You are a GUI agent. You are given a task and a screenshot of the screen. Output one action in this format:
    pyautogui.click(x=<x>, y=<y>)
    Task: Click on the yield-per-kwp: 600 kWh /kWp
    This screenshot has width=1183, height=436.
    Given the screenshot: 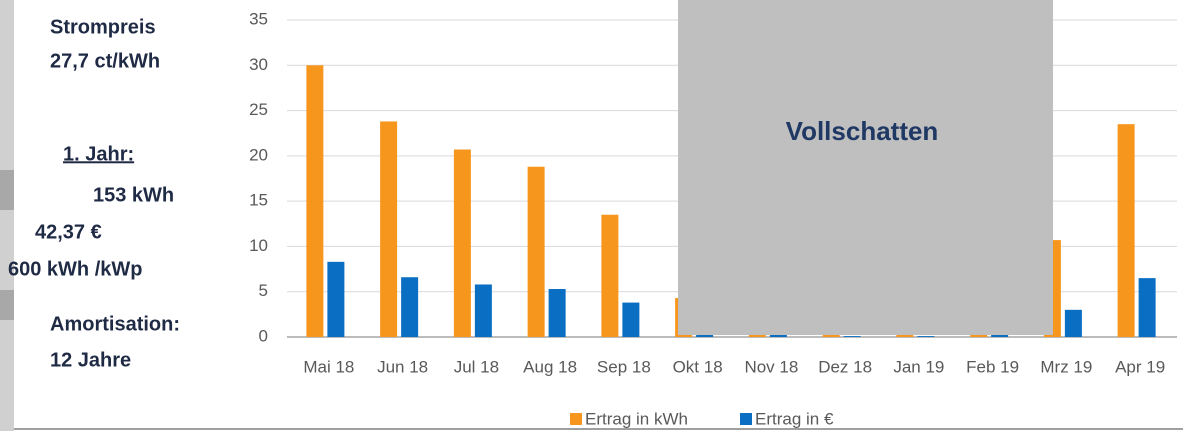 What is the action you would take?
    pyautogui.click(x=75, y=269)
    